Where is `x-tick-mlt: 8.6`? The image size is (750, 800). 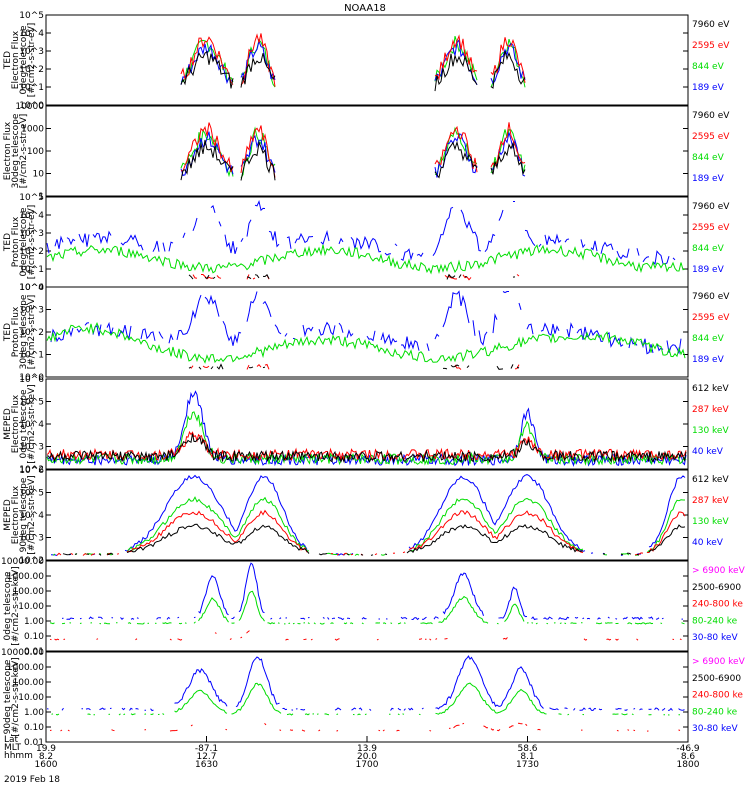
x-tick-mlt: 8.6 is located at coordinates (688, 757).